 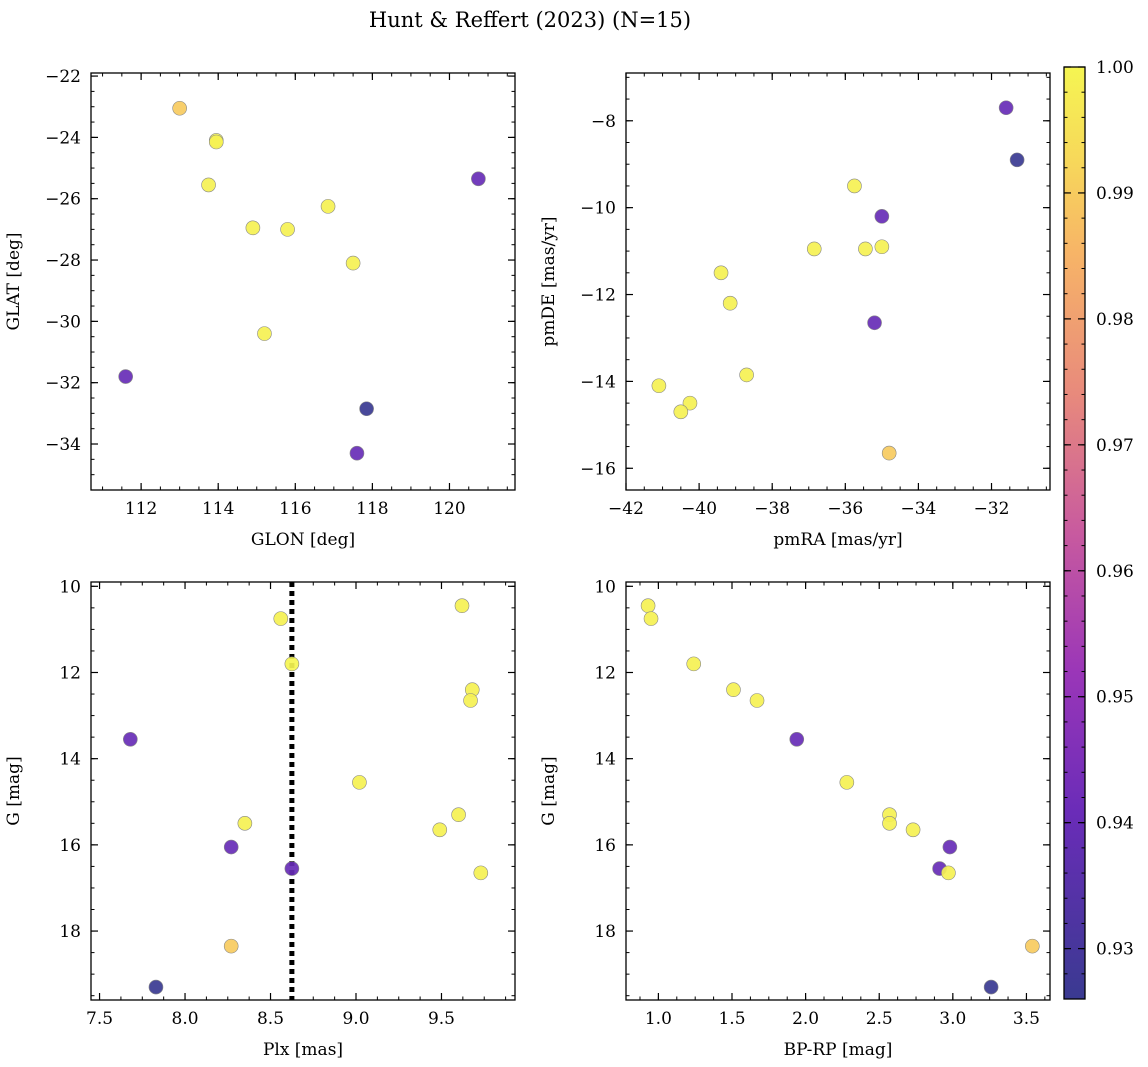 What do you see at coordinates (1115, 950) in the screenshot?
I see `colorbar-tick-label: 0.93` at bounding box center [1115, 950].